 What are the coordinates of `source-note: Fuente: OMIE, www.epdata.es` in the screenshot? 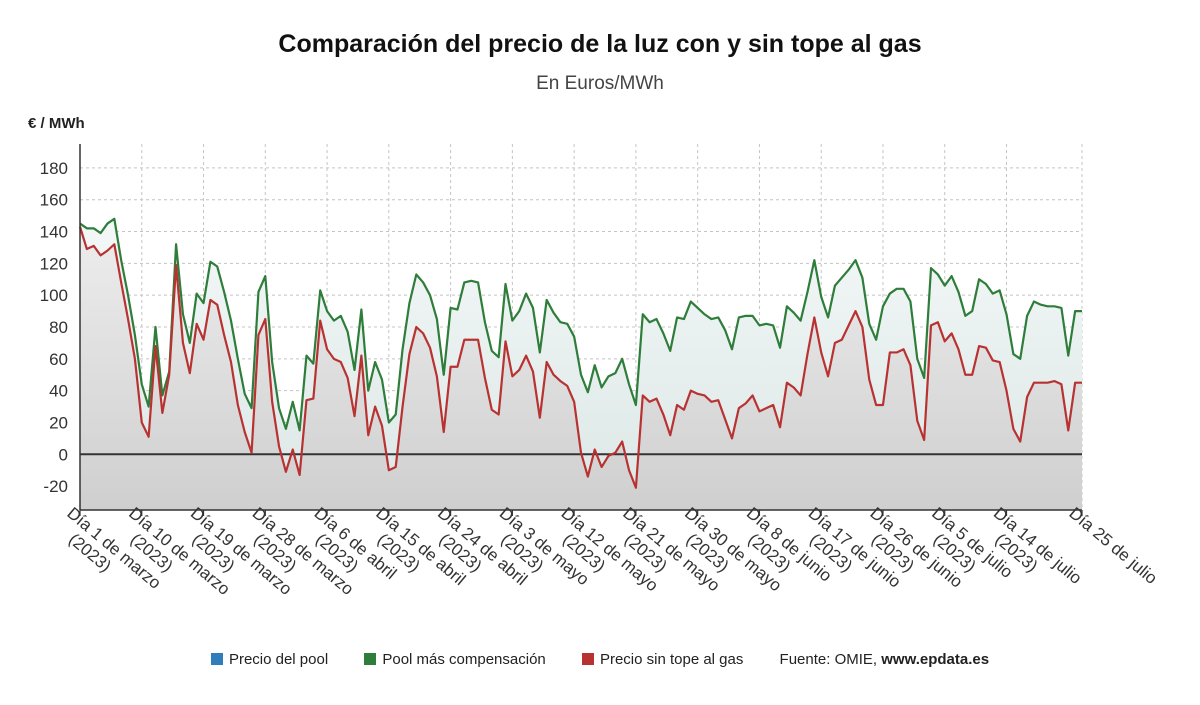 It's located at (885, 659).